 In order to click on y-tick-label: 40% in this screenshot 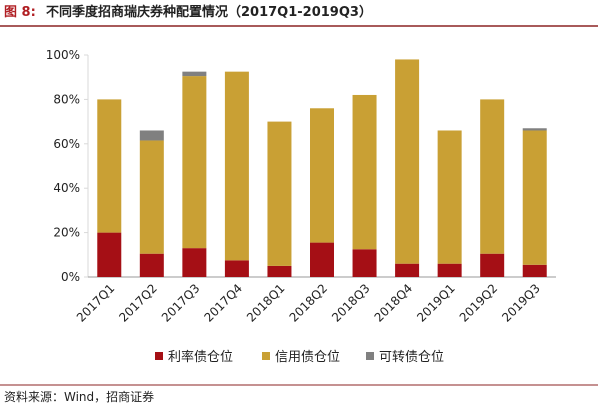, I will do `click(66, 188)`.